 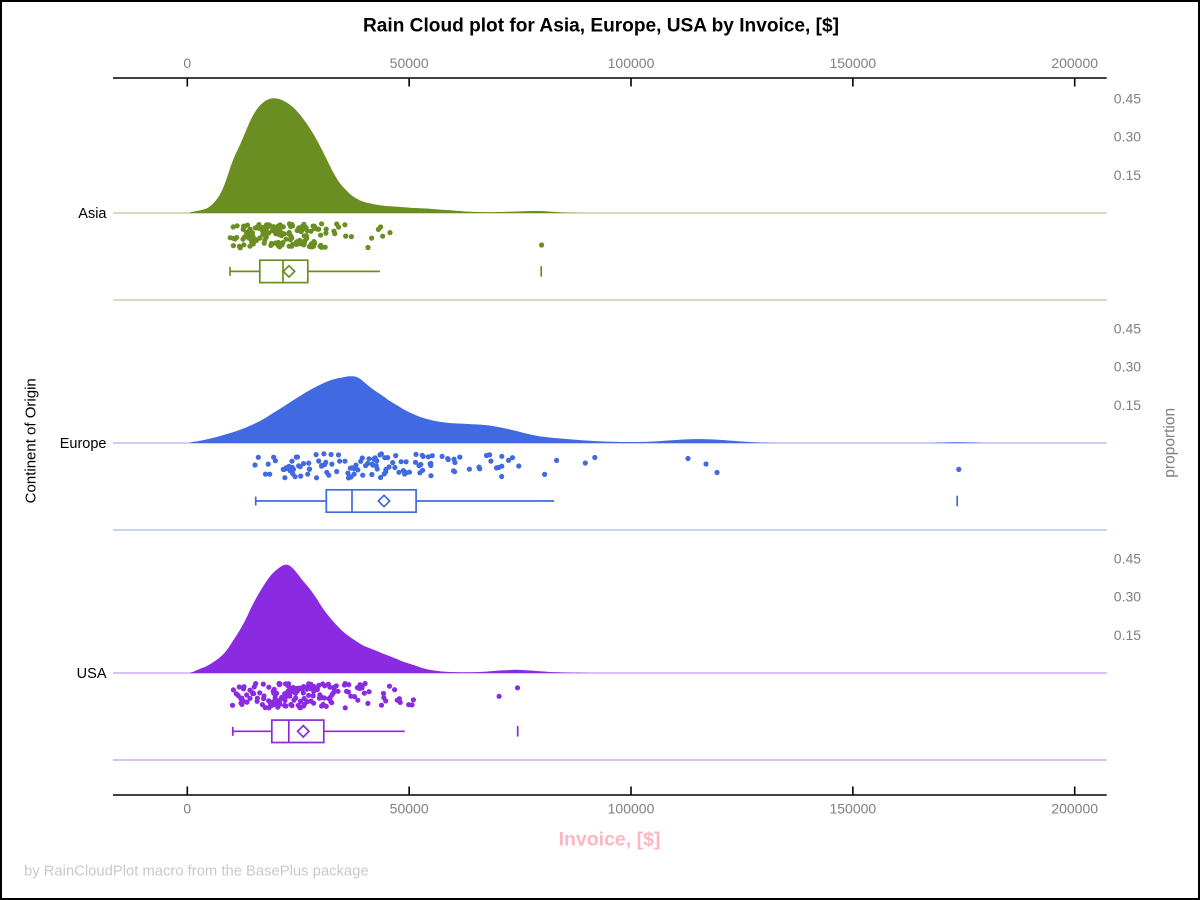 What do you see at coordinates (610, 840) in the screenshot?
I see `svg-text: Invoice, [$]` at bounding box center [610, 840].